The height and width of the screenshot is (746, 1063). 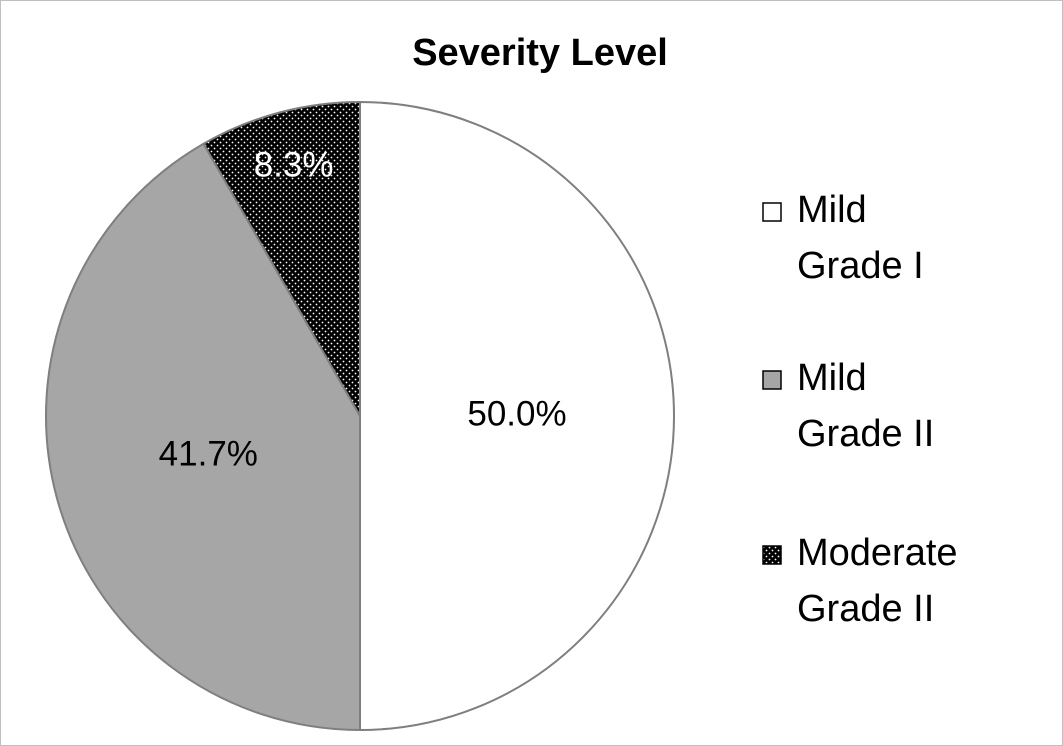 I want to click on legend-label: Mild Grade I, so click(x=860, y=238).